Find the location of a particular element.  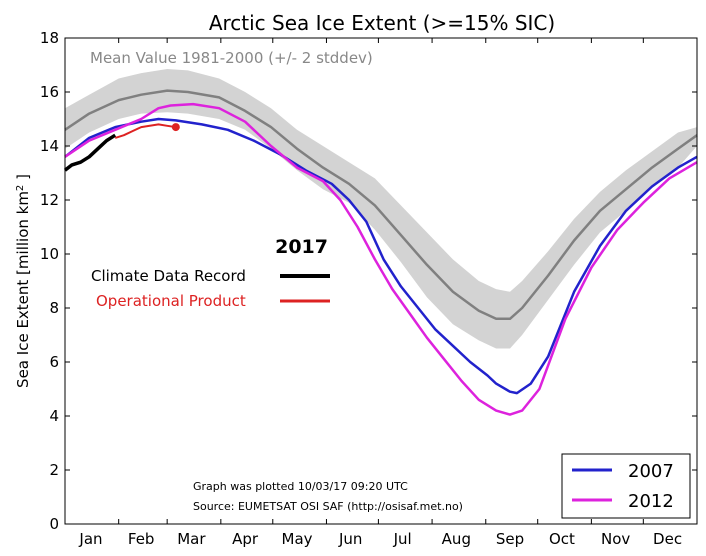

x-tick-label: Sep is located at coordinates (510, 539).